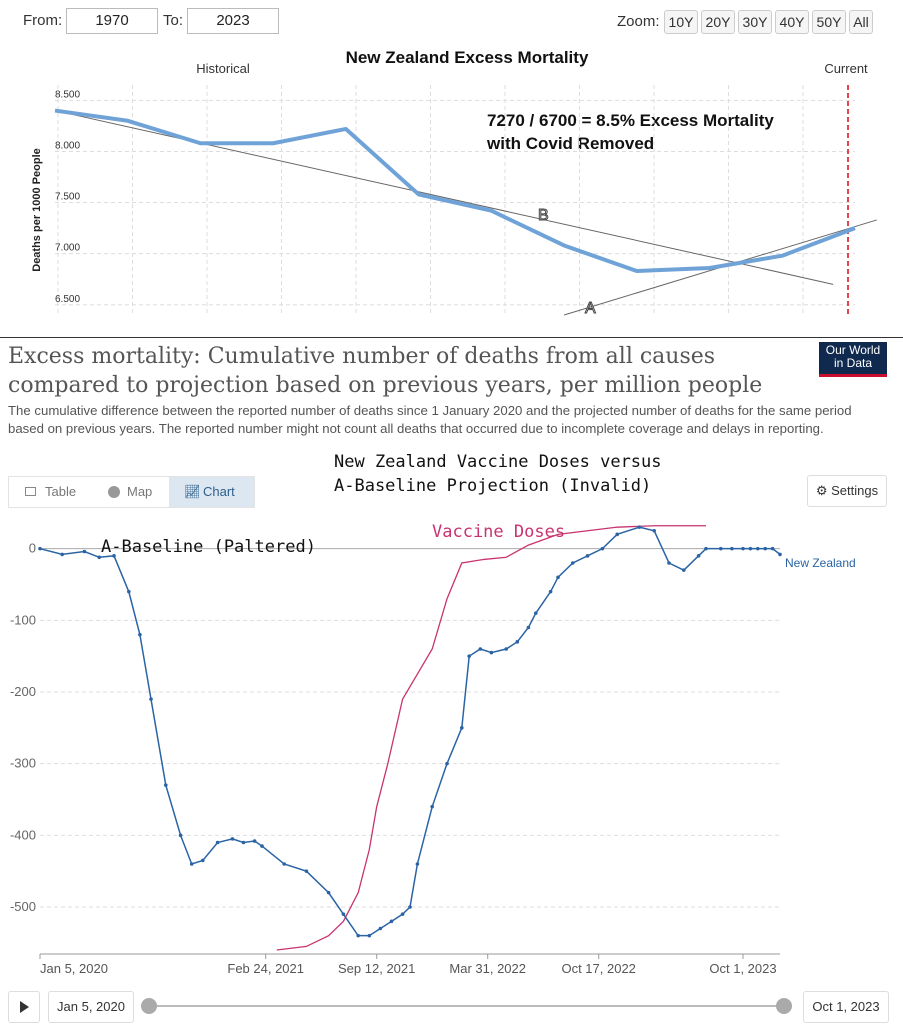 The width and height of the screenshot is (903, 1034). Describe the element at coordinates (67, 94) in the screenshot. I see `y-tick-label: 8.500` at that location.